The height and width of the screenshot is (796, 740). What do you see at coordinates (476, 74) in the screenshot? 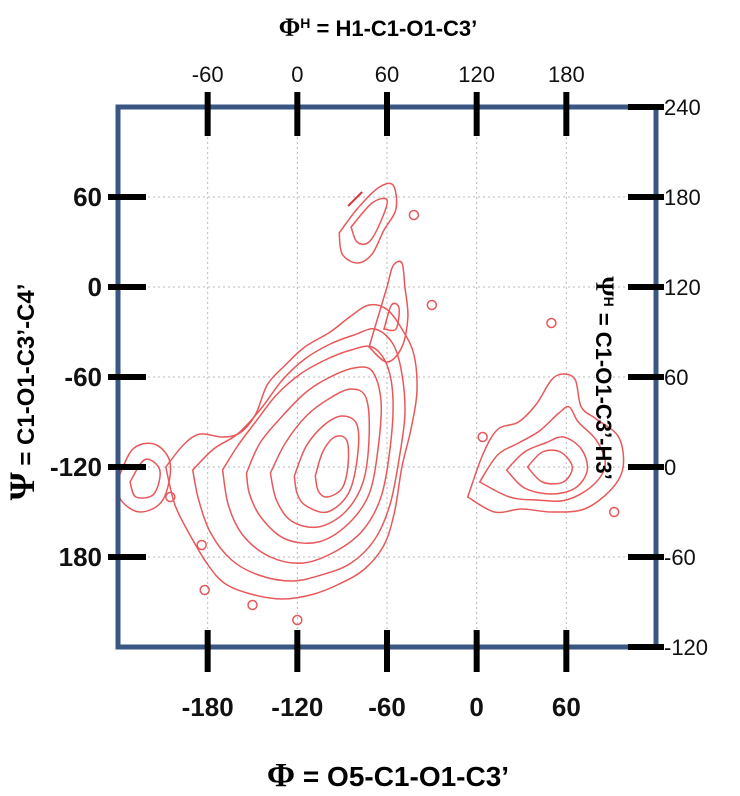
I see `top-tick-label: 120` at bounding box center [476, 74].